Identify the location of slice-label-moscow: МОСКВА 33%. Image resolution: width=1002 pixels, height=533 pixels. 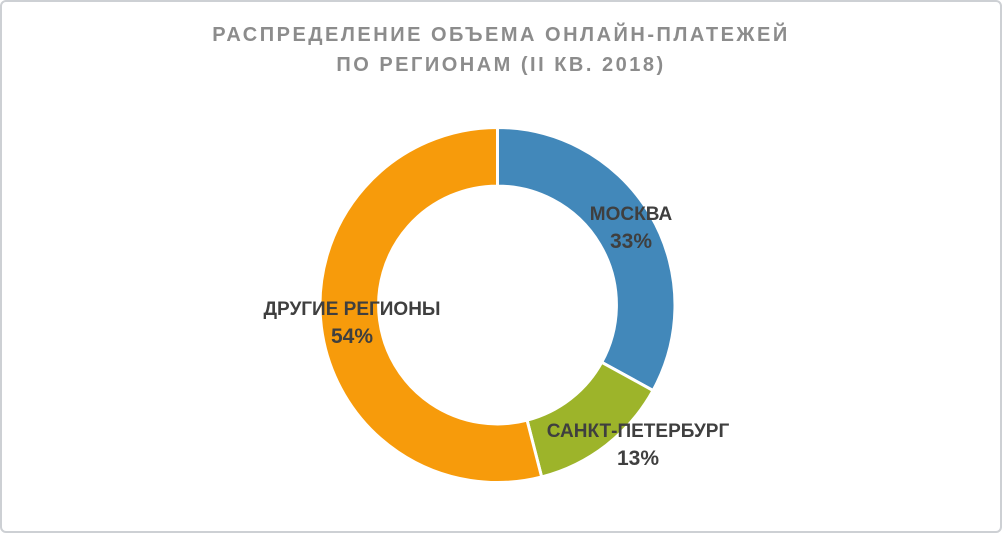
(631, 229).